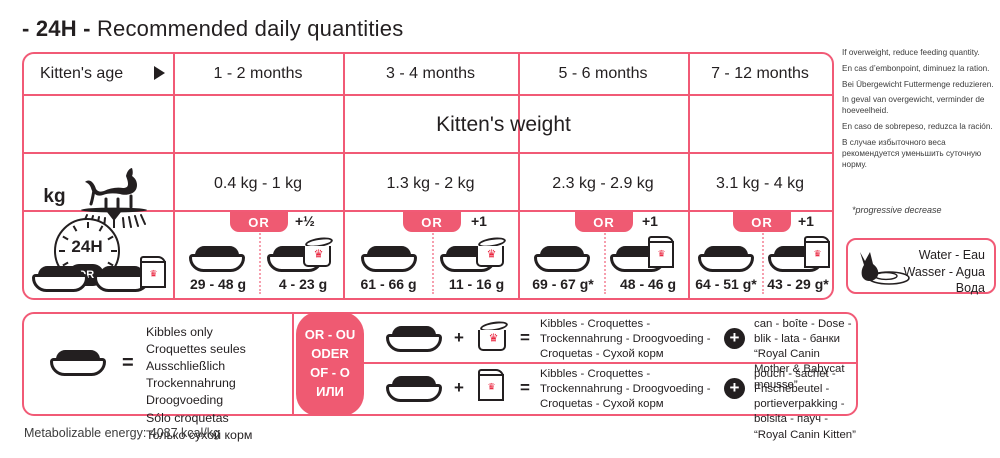 The image size is (1000, 458). What do you see at coordinates (476, 284) in the screenshot?
I see `mix-amount-1: 11 - 16 g` at bounding box center [476, 284].